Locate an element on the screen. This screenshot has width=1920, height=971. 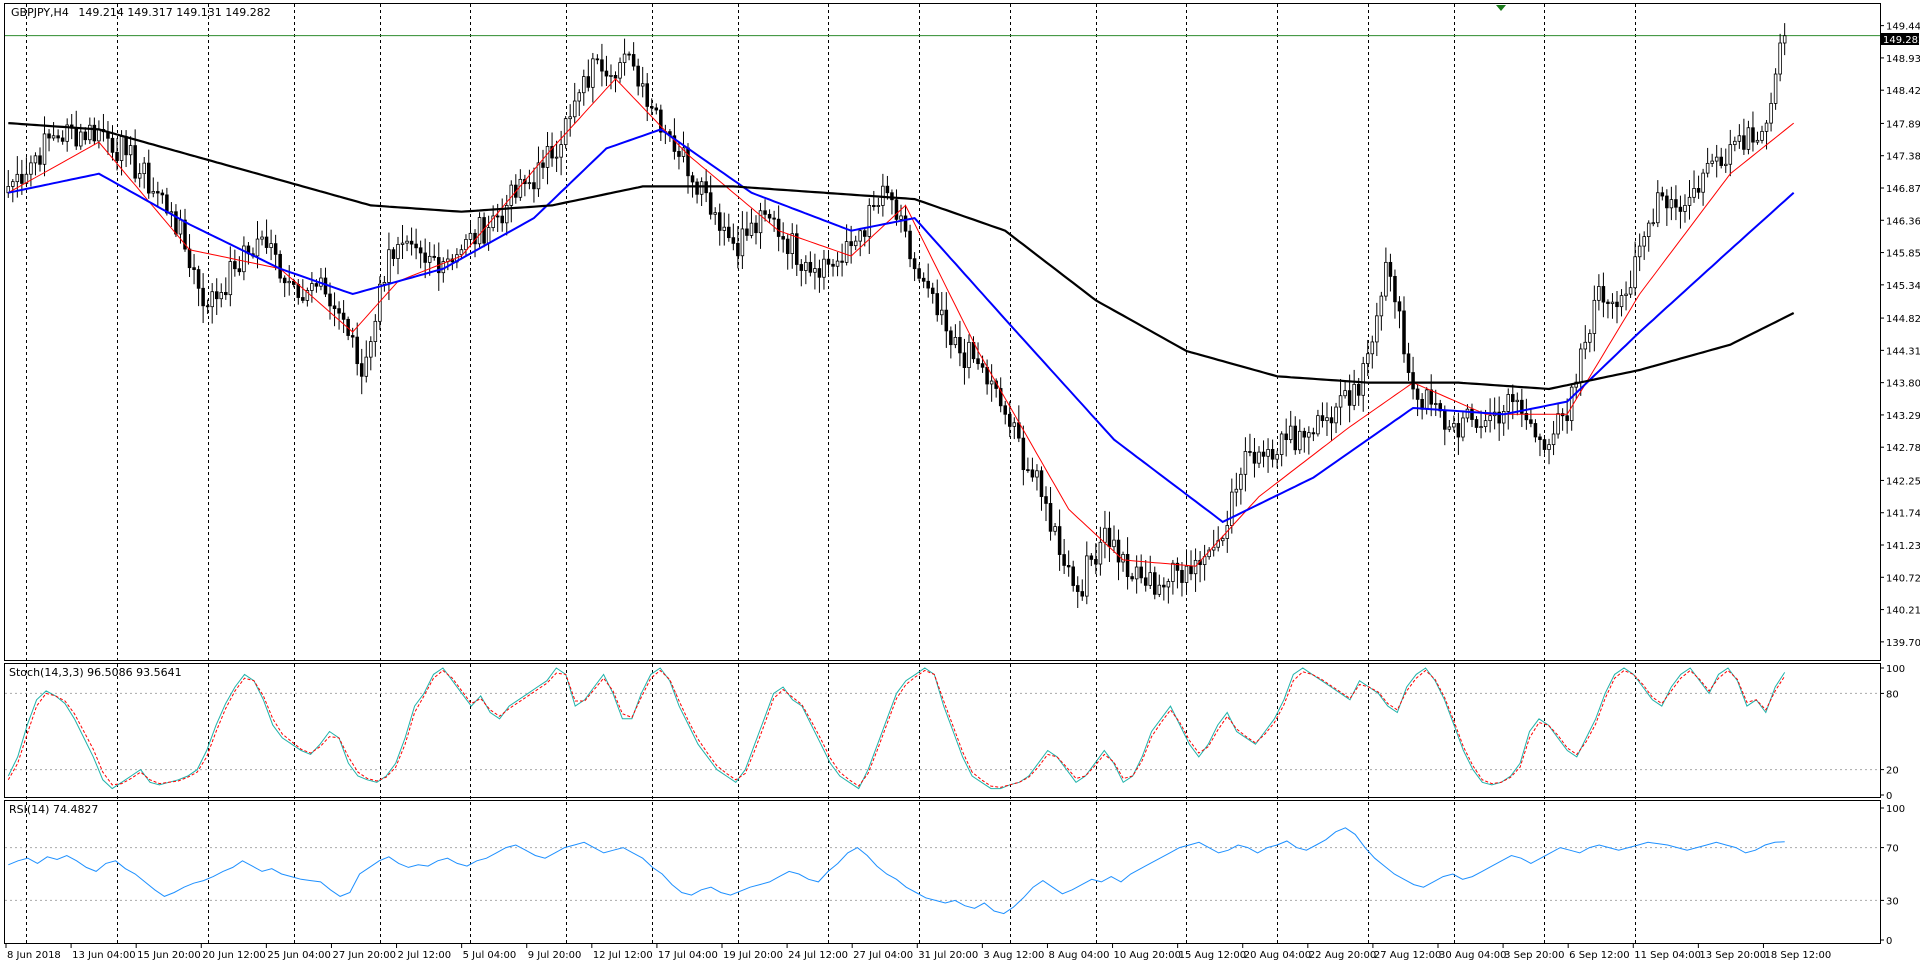
rsi-line is located at coordinates (896, 871).